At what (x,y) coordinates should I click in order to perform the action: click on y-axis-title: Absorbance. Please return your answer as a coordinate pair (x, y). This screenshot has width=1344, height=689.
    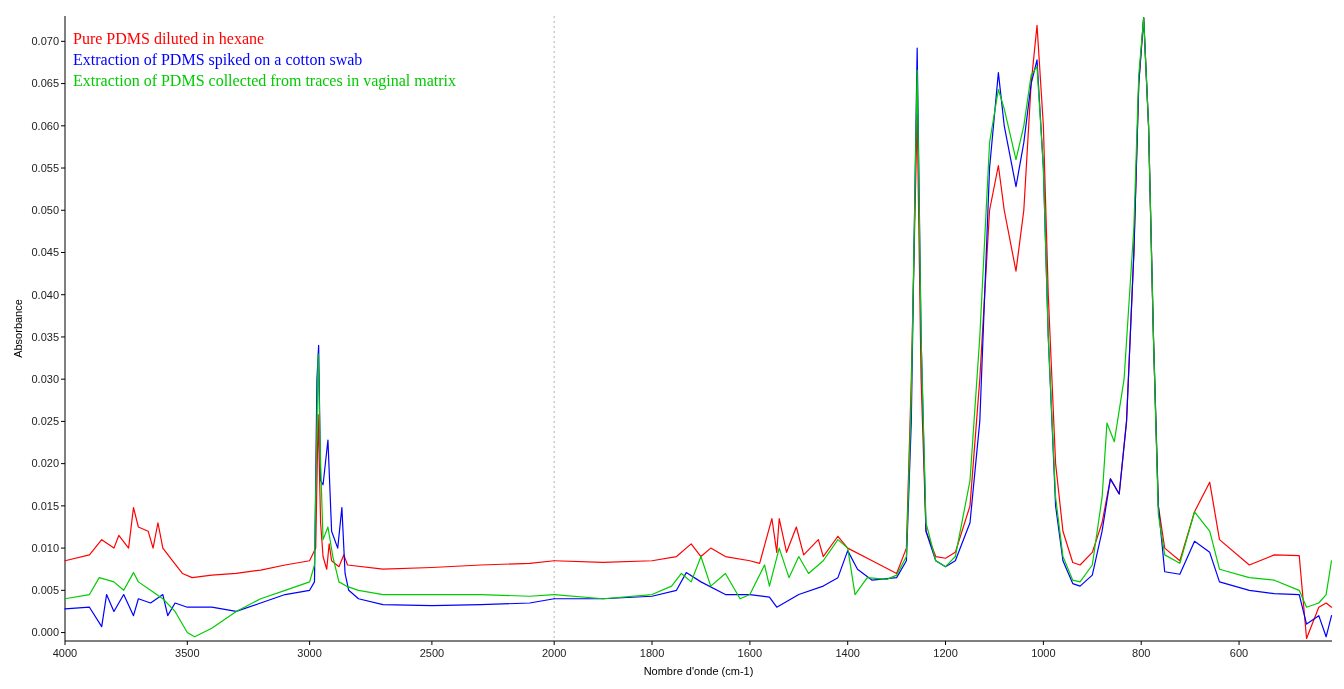
    Looking at the image, I should click on (18, 328).